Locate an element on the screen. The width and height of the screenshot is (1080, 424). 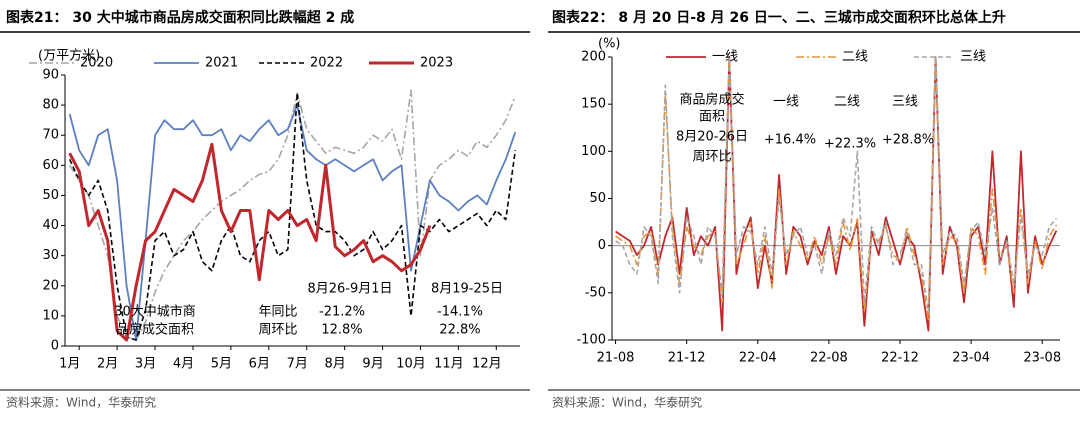
x-tick-label: 12月 is located at coordinates (487, 364).